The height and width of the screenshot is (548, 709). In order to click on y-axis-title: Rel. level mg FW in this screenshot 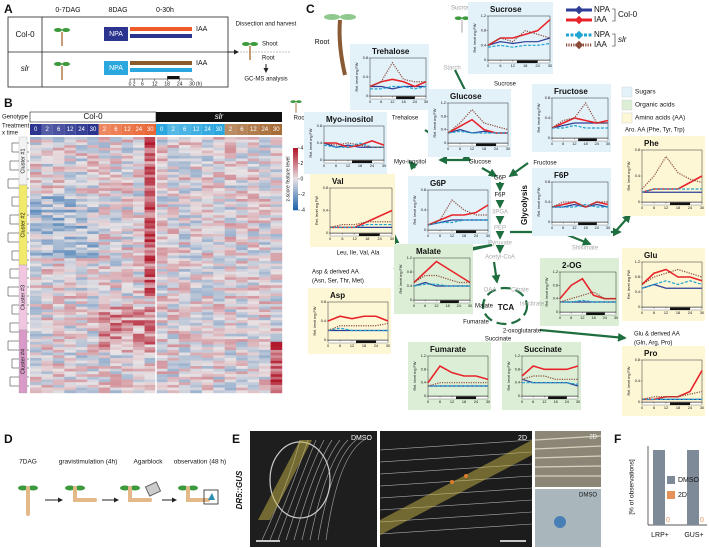, I will do `click(311, 142)`.